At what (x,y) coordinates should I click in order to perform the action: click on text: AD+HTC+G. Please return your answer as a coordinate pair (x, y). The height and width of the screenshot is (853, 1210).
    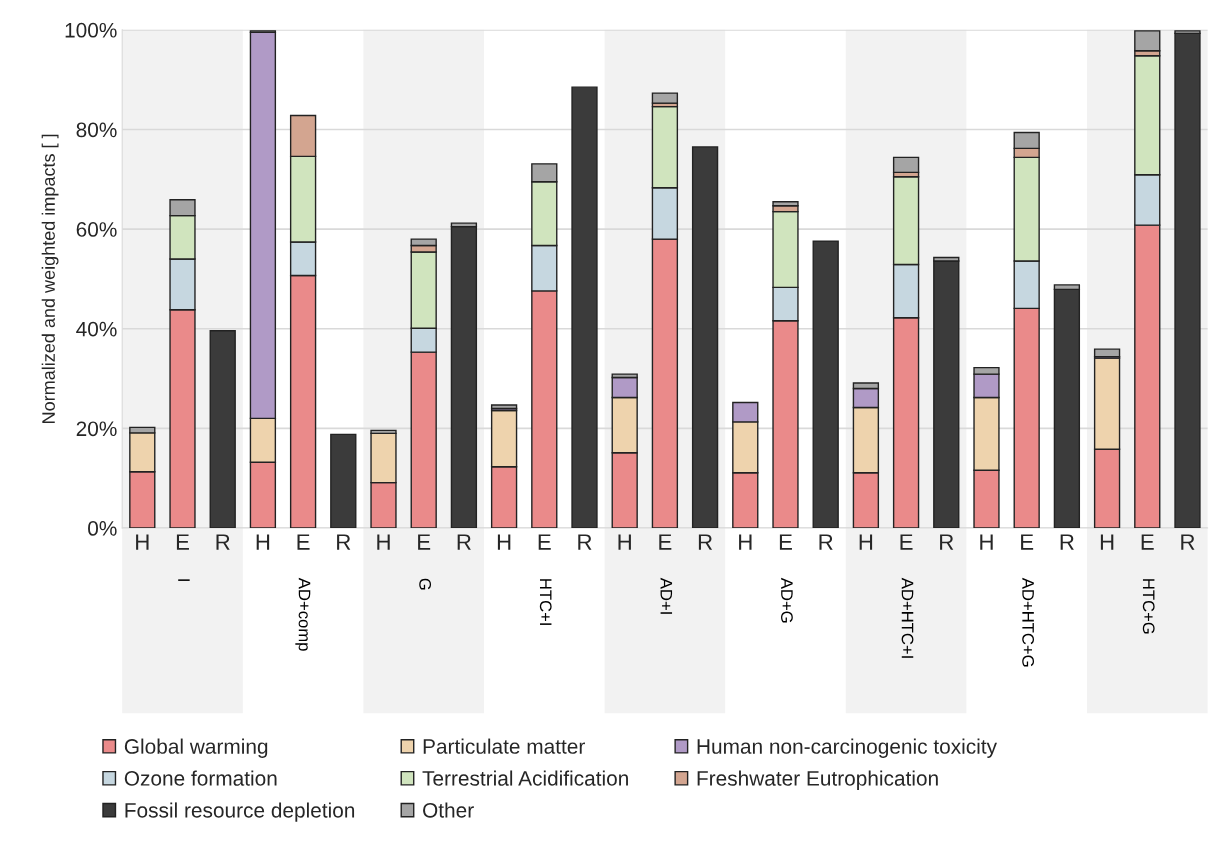
    Looking at the image, I should click on (1028, 622).